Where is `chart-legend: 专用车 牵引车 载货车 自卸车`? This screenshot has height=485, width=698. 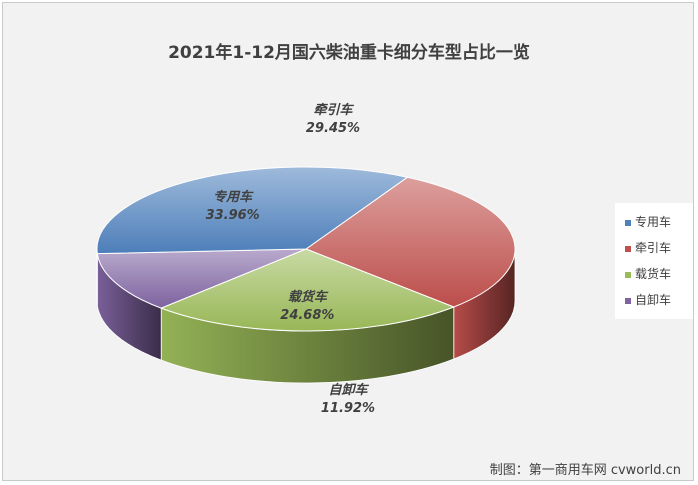 chart-legend: 专用车 牵引车 载货车 自卸车 is located at coordinates (654, 261).